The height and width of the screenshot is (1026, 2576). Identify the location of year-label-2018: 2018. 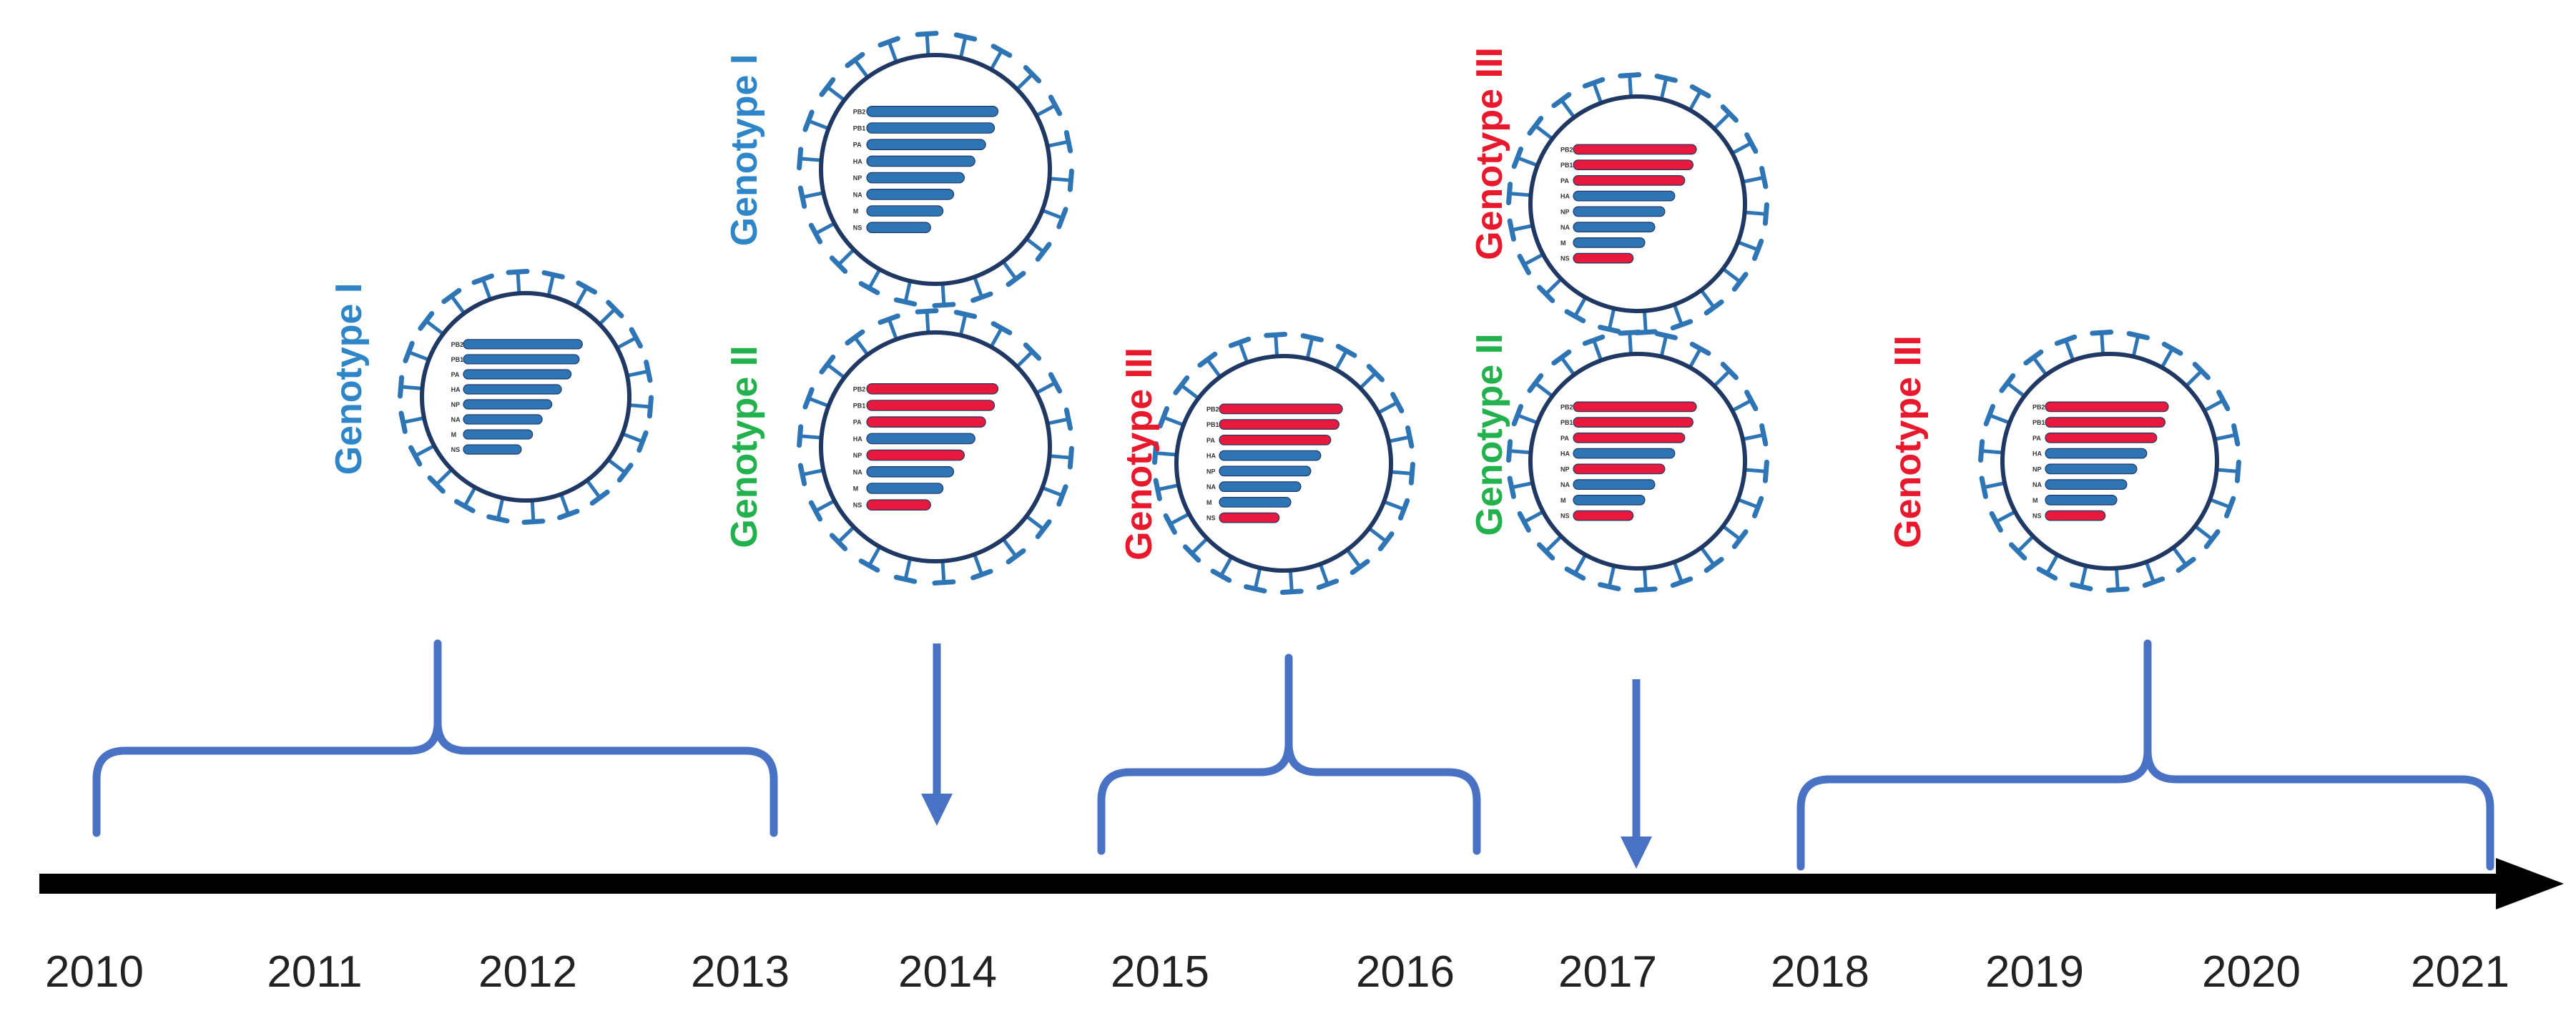
(1820, 972).